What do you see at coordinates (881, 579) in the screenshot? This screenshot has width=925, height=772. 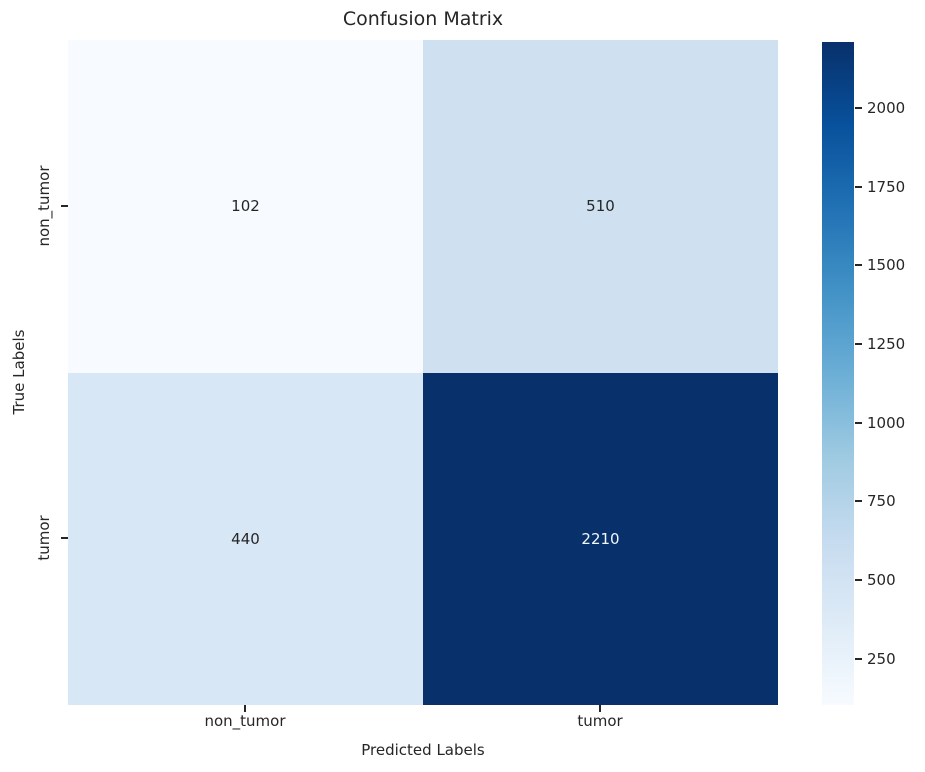 I see `colorbar-tick-label: 500` at bounding box center [881, 579].